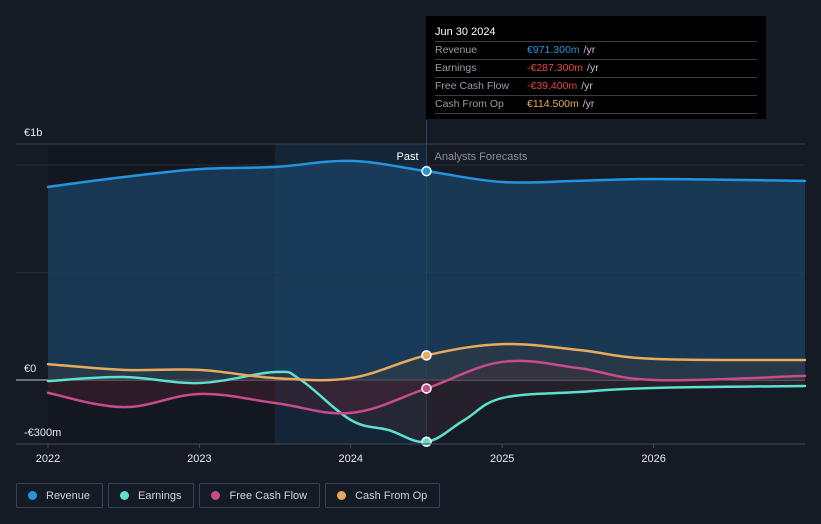 This screenshot has width=821, height=524. I want to click on marker-earnings, so click(426, 442).